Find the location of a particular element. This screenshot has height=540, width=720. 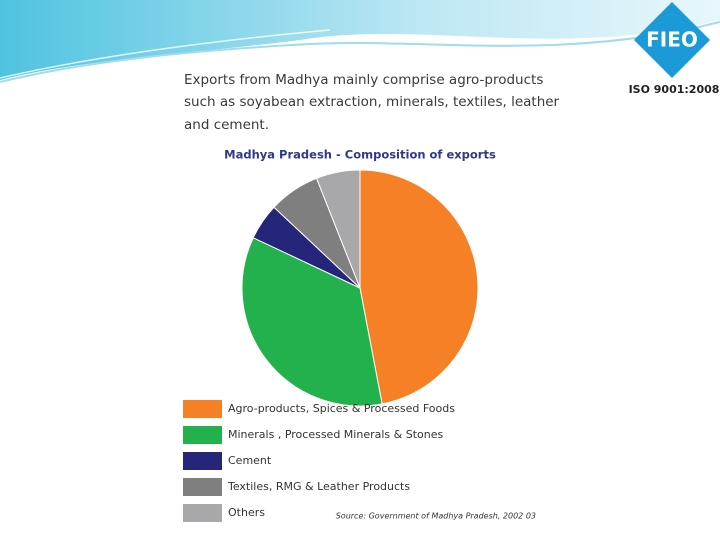

legend-label: Agro-products, Spices & Processed Foods is located at coordinates (341, 408).